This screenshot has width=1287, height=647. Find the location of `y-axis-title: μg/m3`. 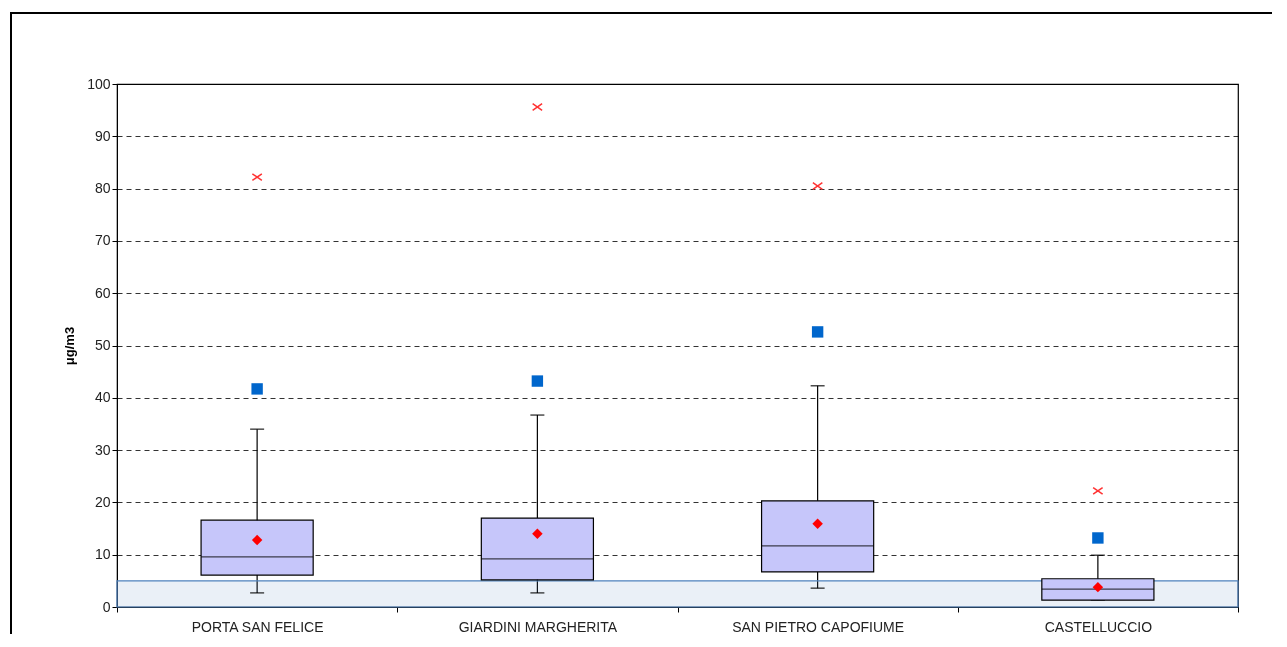

y-axis-title: μg/m3 is located at coordinates (70, 346).